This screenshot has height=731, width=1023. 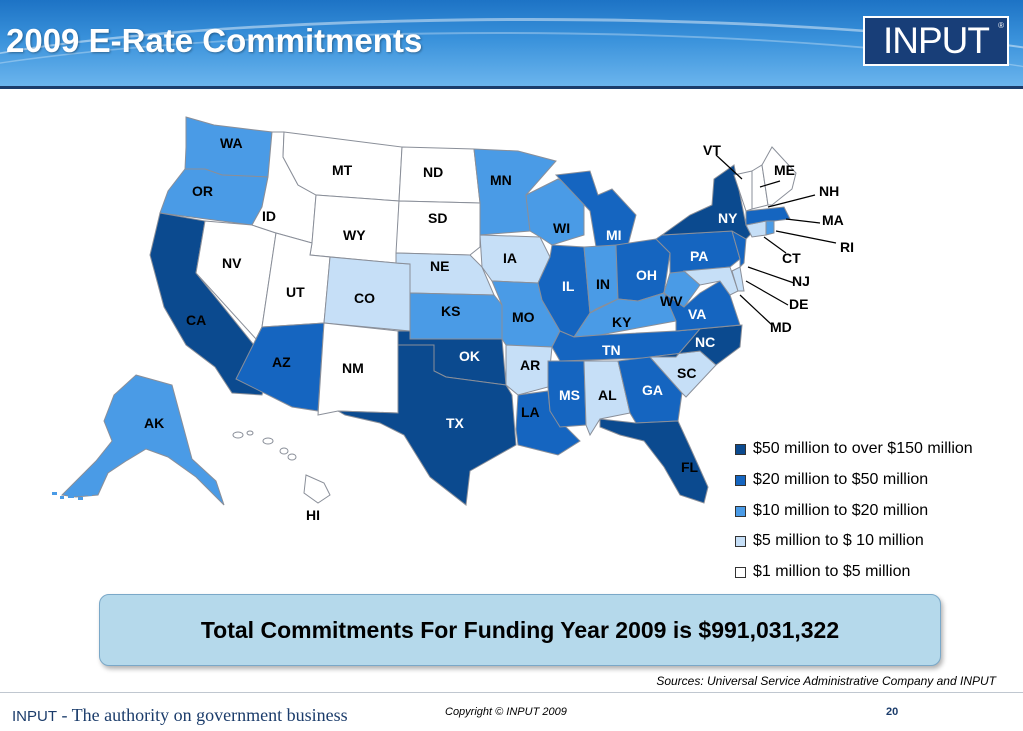 What do you see at coordinates (690, 467) in the screenshot?
I see `label-fl: FL` at bounding box center [690, 467].